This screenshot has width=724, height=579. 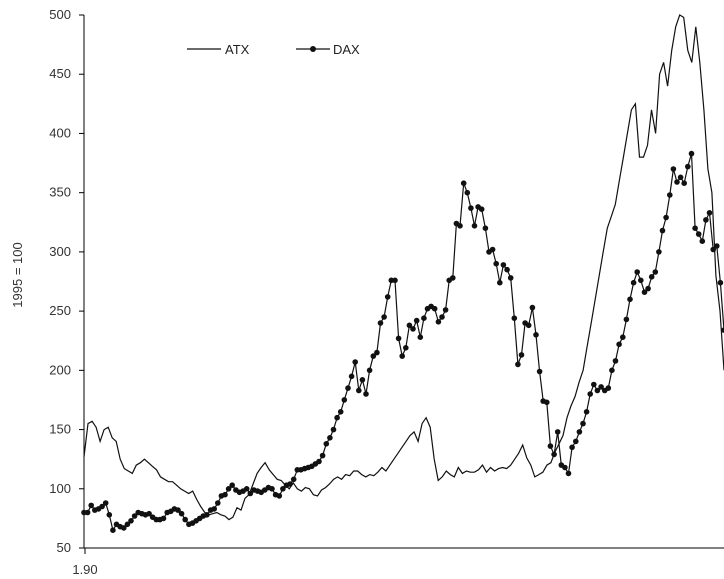 I want to click on y-tick-label: 150, so click(x=60, y=429).